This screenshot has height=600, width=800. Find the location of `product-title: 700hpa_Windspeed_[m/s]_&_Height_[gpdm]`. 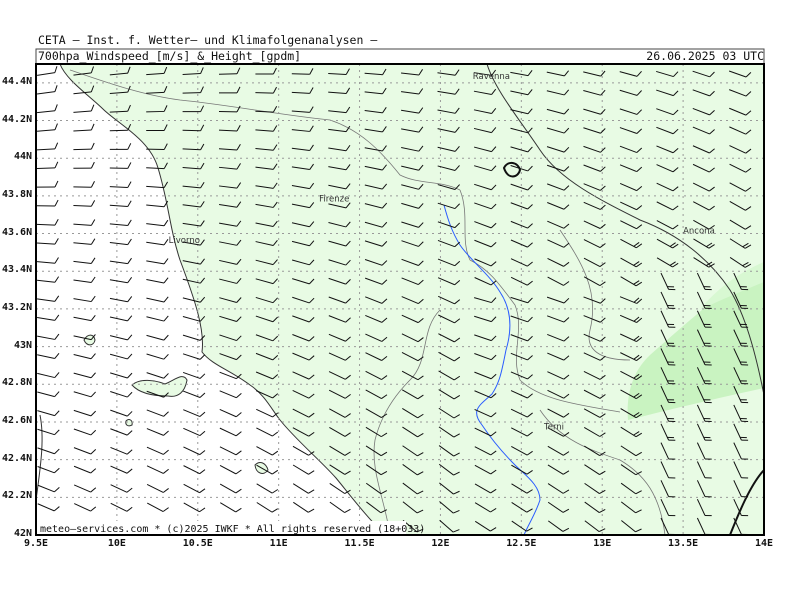

product-title: 700hpa_Windspeed_[m/s]_&_Height_[gpdm] is located at coordinates (170, 56).